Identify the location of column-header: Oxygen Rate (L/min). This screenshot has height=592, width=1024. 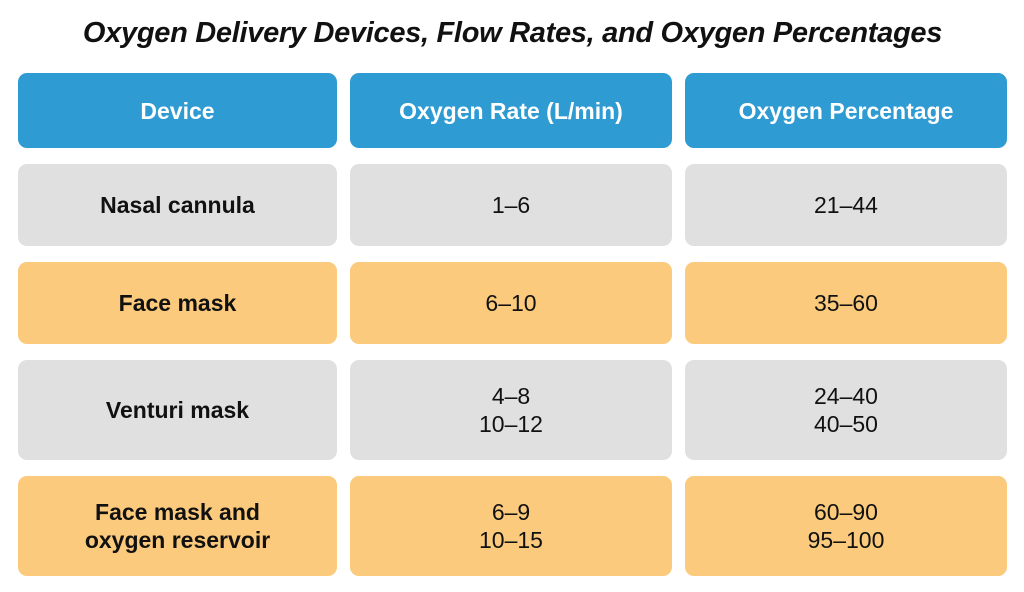
(511, 110).